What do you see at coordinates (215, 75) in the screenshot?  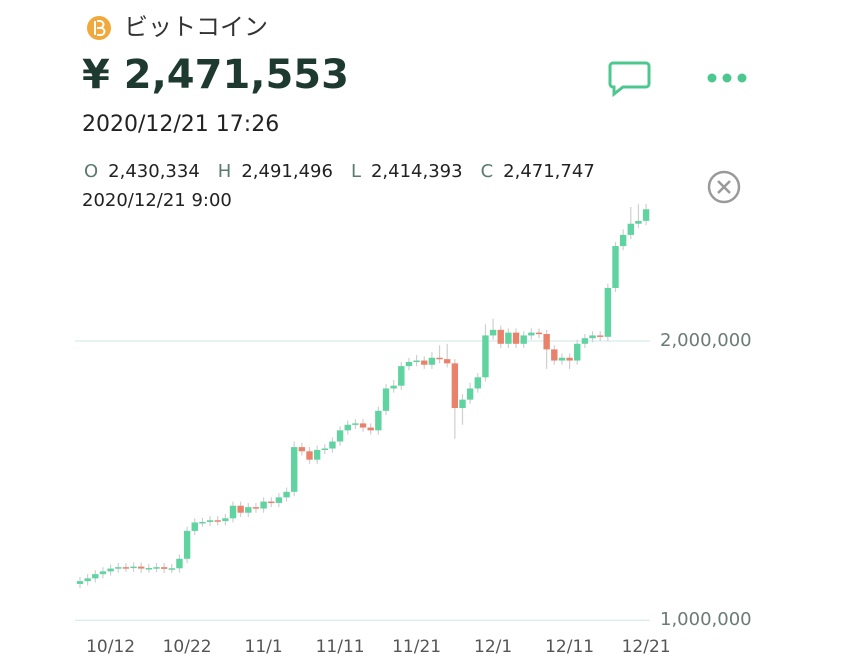 I see `price: ¥ 2,471,553` at bounding box center [215, 75].